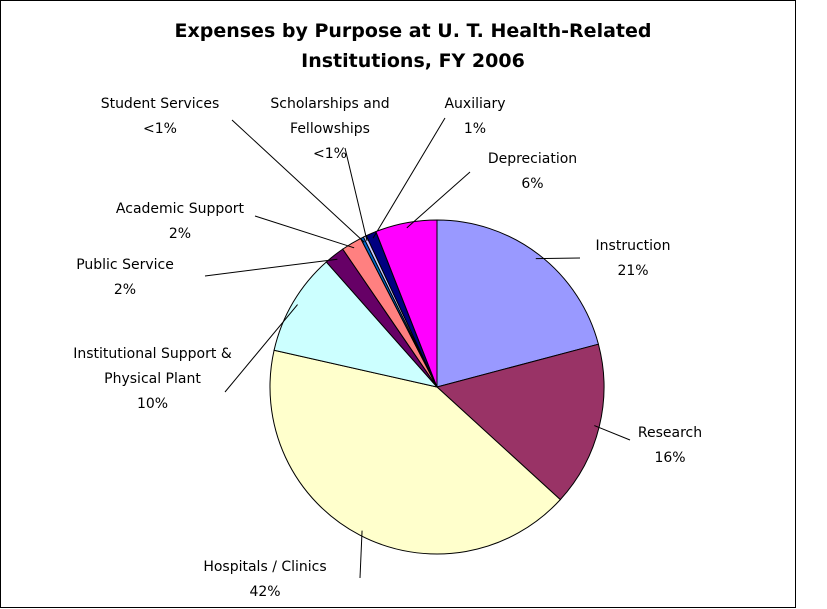  Describe the element at coordinates (633, 259) in the screenshot. I see `slice-label: Instruction 21%` at that location.